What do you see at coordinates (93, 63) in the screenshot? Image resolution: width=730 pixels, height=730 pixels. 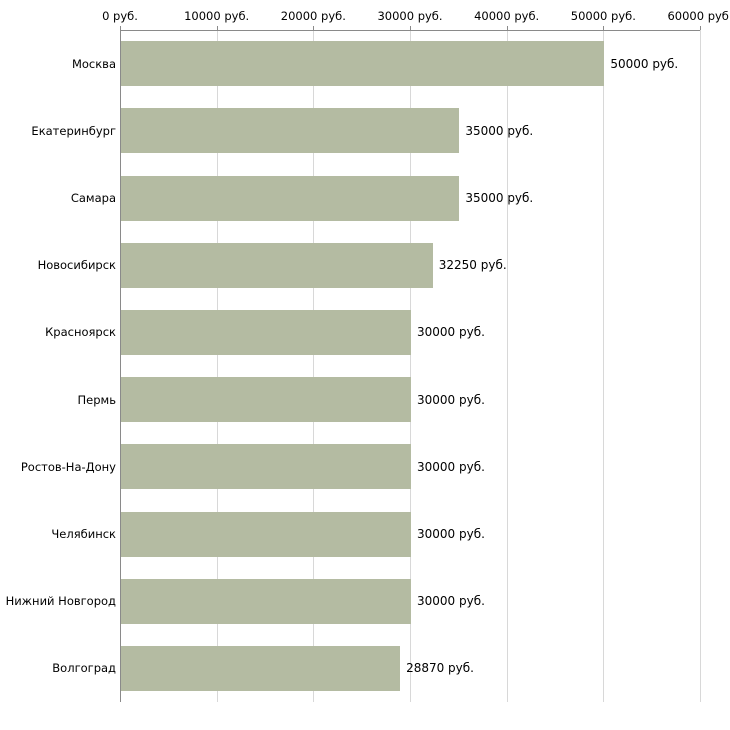 I see `category-label: Москва` at bounding box center [93, 63].